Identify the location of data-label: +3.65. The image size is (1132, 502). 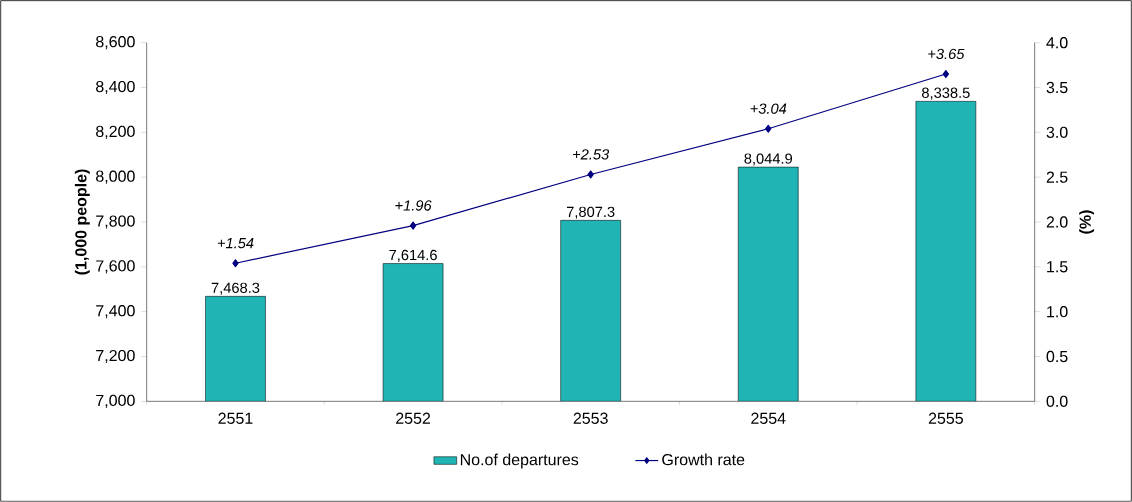
(946, 54).